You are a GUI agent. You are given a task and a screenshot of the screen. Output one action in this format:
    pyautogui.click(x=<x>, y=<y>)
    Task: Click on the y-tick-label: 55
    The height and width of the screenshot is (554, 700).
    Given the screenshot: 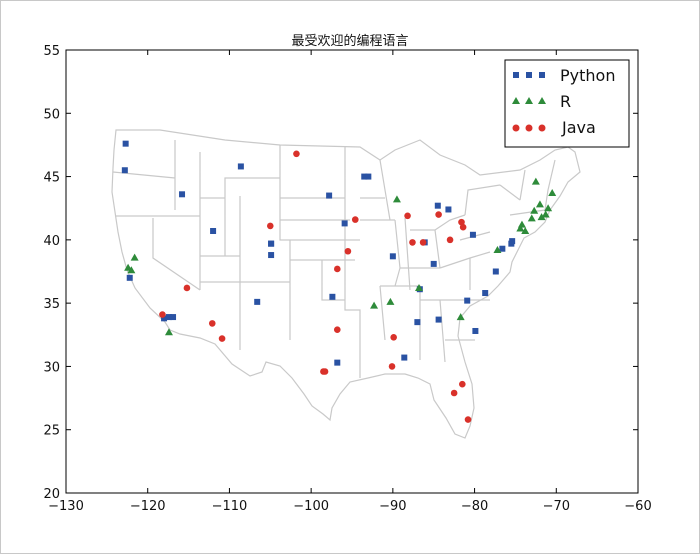 What is the action you would take?
    pyautogui.click(x=51, y=51)
    